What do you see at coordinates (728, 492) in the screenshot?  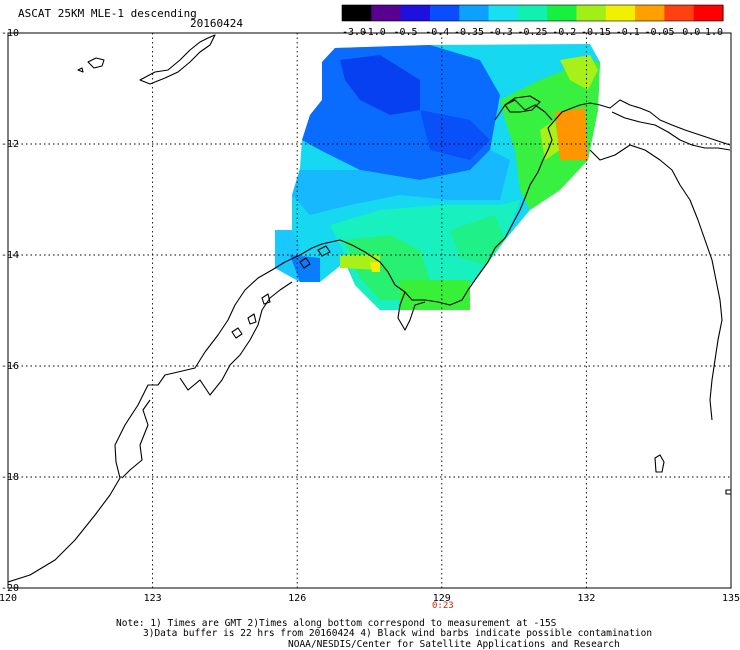 I see `island-southeast` at bounding box center [728, 492].